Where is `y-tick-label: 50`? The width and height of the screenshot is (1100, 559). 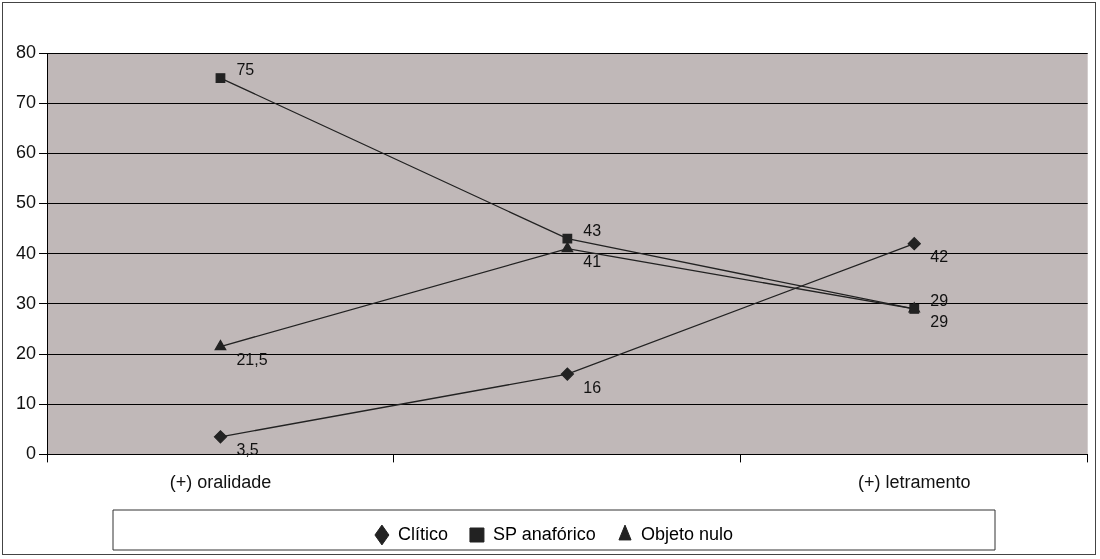
y-tick-label: 50 is located at coordinates (26, 202).